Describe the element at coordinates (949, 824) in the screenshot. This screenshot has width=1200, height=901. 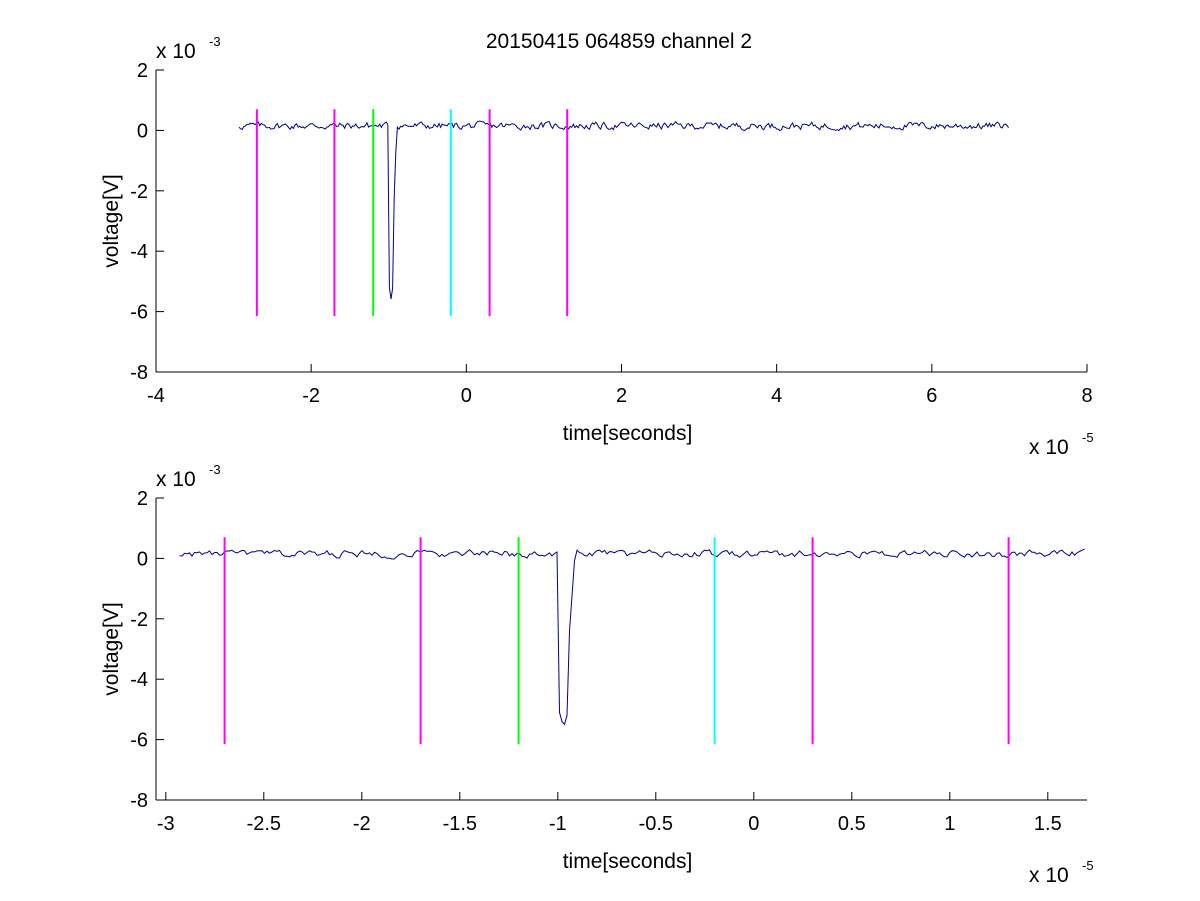
I see `x-tick-label: 1` at that location.